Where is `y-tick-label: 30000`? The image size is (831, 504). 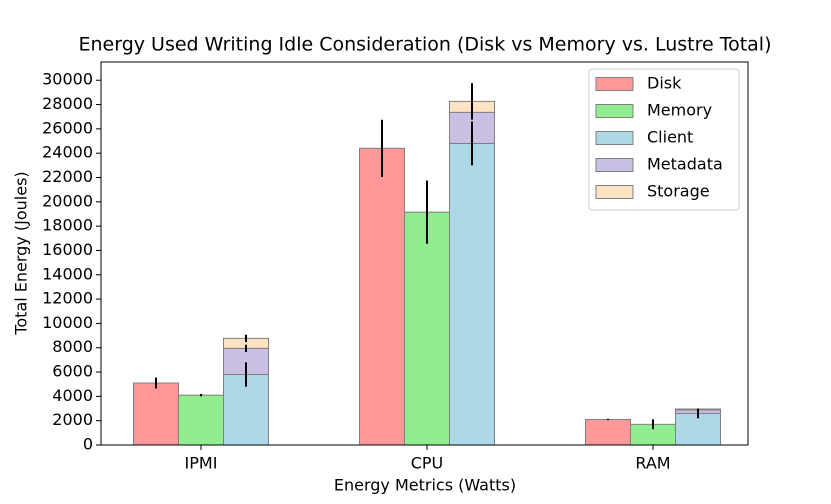 y-tick-label: 30000 is located at coordinates (67, 79).